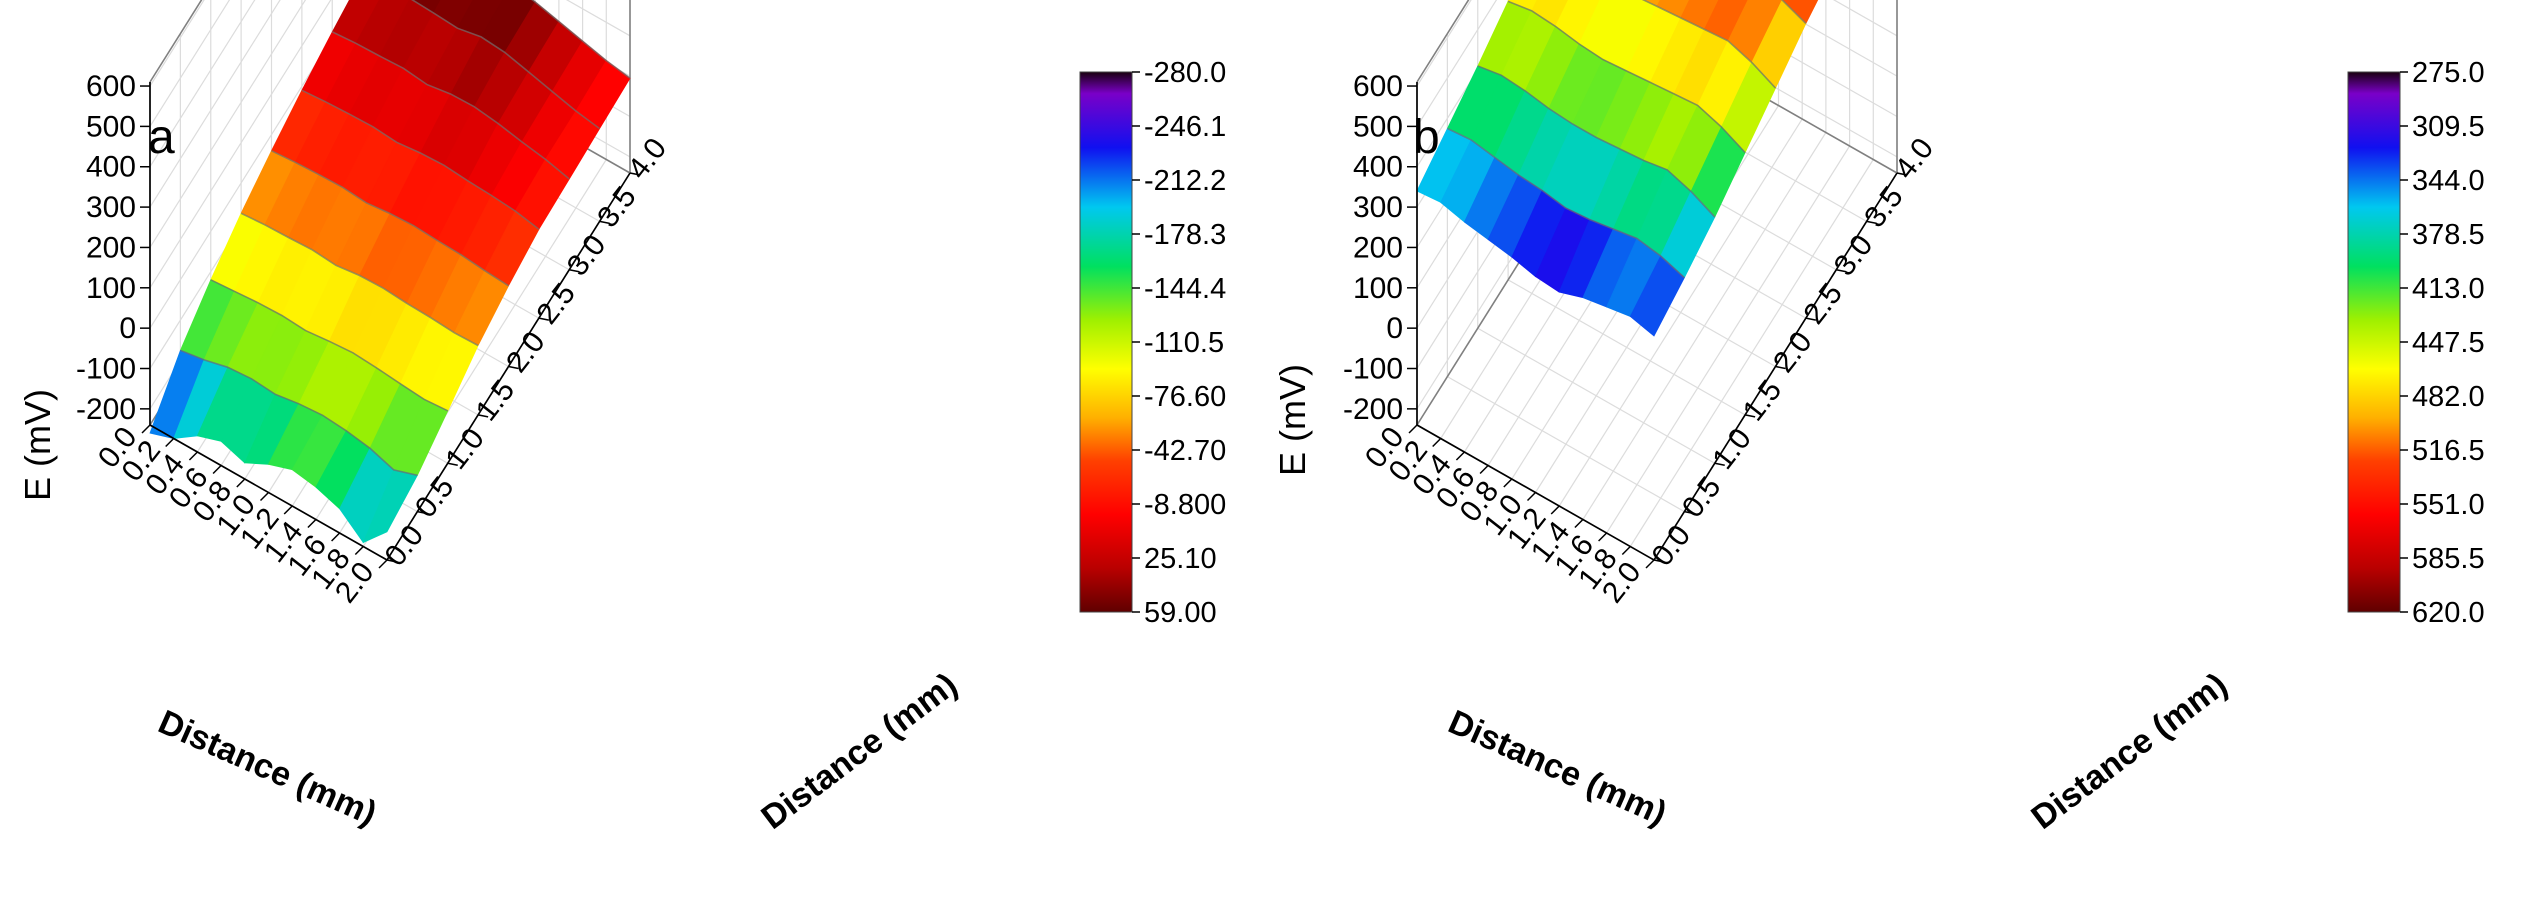 This screenshot has height=902, width=2531. I want to click on colorbar-label: 482.0, so click(2448, 397).